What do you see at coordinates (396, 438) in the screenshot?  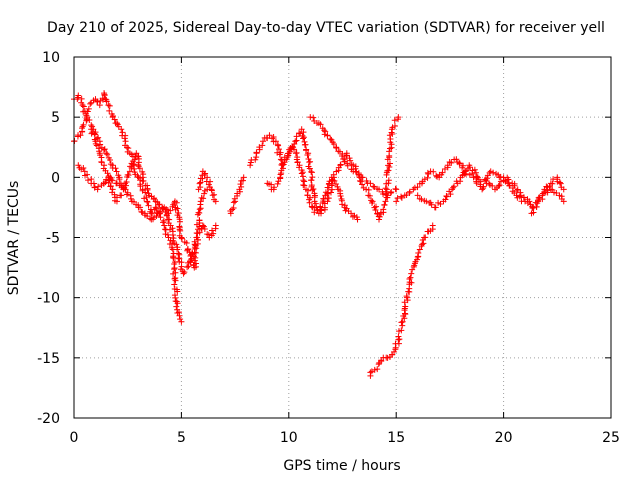 I see `x-tick-label: 15` at bounding box center [396, 438].